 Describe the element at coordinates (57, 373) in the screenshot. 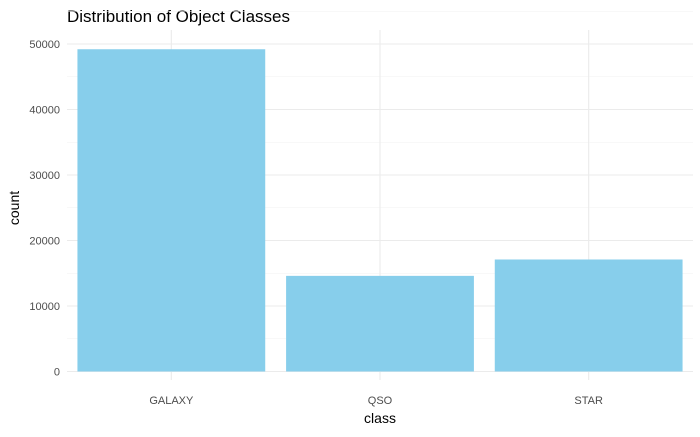

I see `y-tick-label: 0` at that location.